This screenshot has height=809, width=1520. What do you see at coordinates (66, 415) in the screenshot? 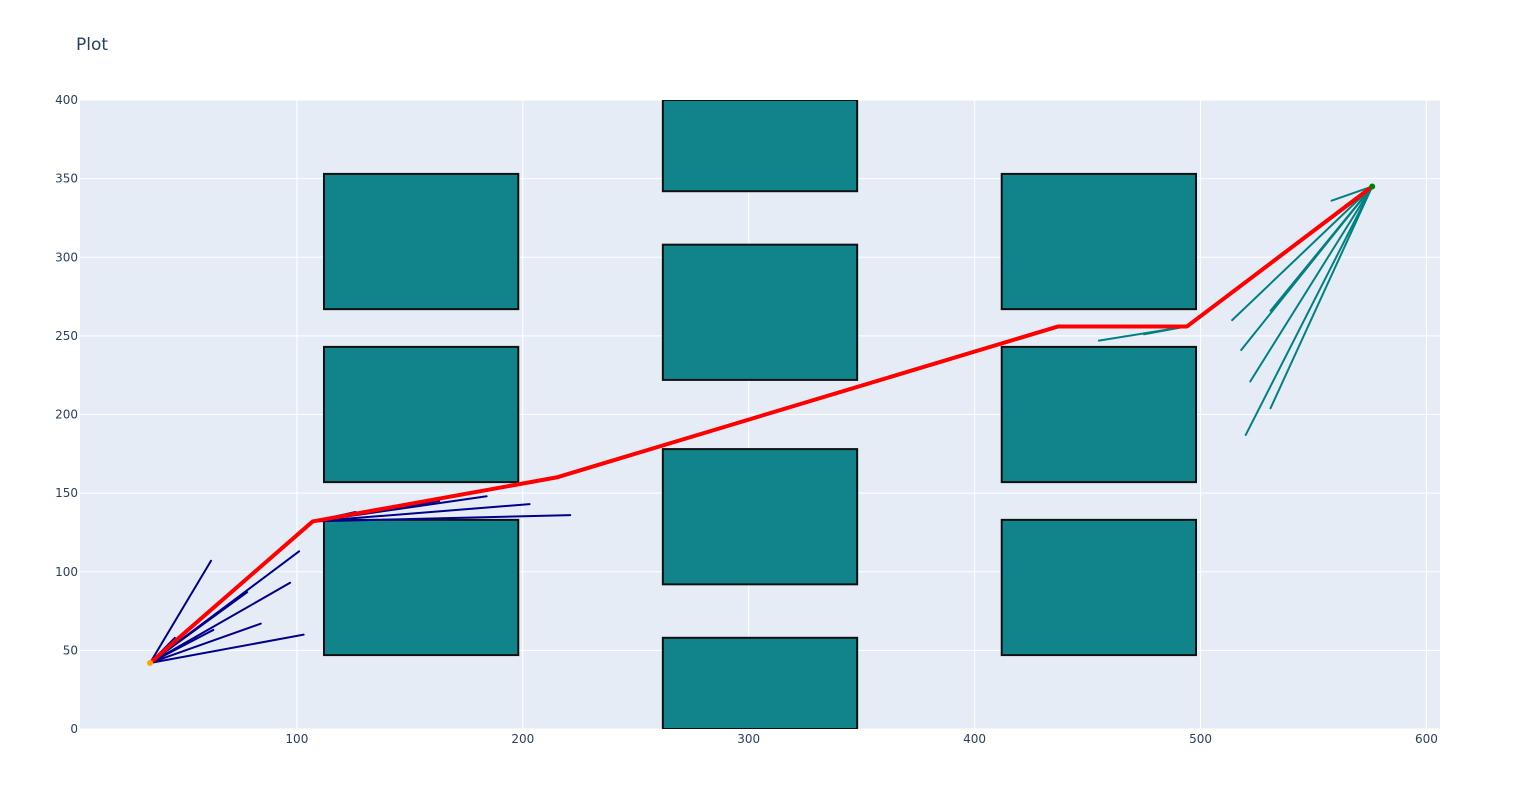
I see `y-tick-label: 200` at bounding box center [66, 415].